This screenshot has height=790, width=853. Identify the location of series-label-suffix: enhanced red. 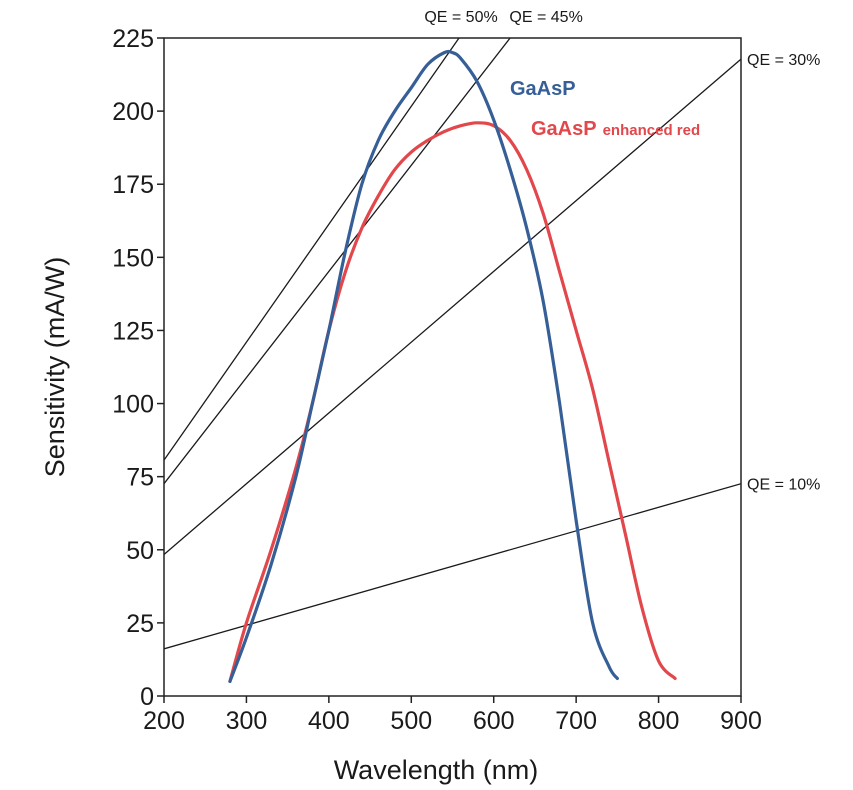
(652, 130).